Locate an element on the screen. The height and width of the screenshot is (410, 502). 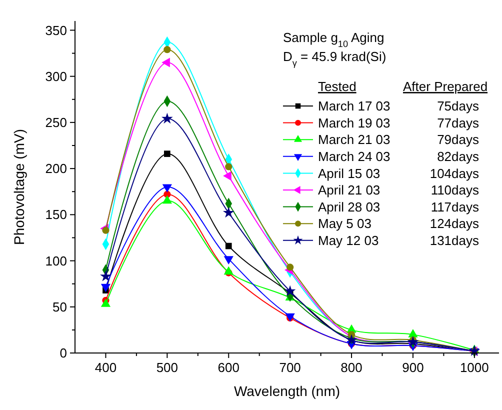
legend-label: March 24 03 is located at coordinates (354, 156).